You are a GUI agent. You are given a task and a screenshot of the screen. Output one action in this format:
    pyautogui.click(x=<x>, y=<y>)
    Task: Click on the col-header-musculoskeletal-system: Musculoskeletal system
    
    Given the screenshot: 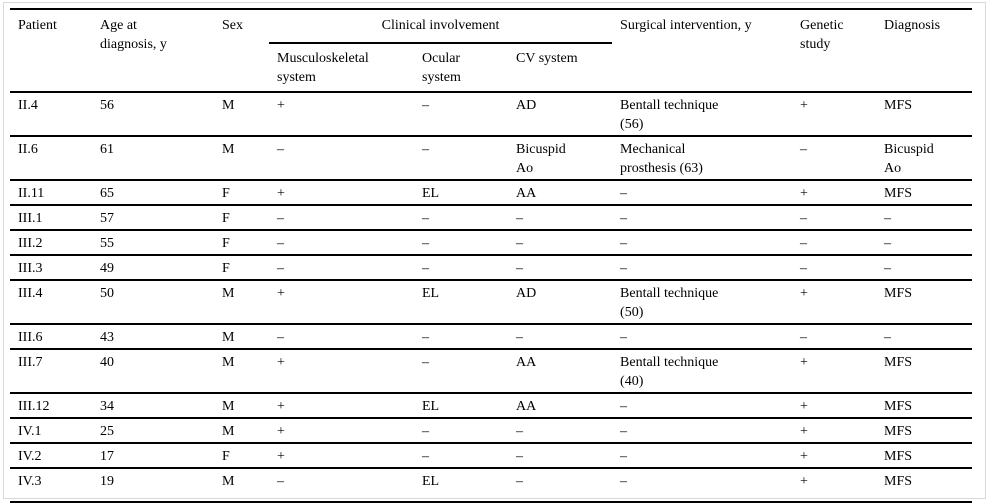 What is the action you would take?
    pyautogui.click(x=323, y=68)
    